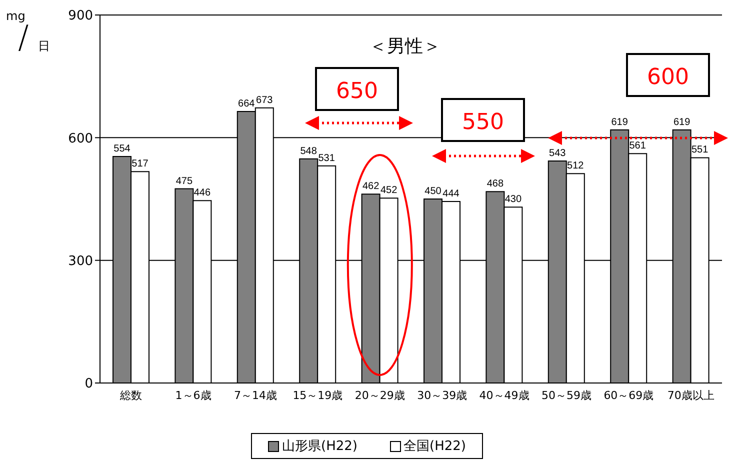  I want to click on data-label: 531, so click(327, 158).